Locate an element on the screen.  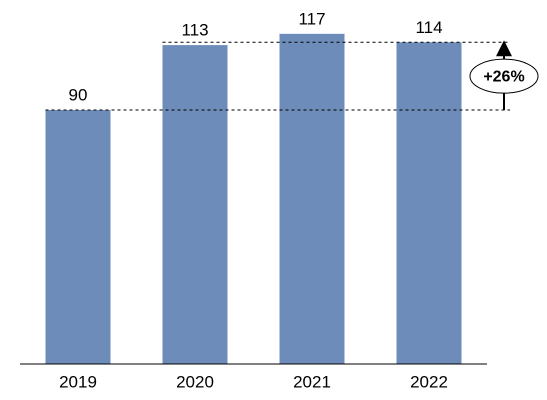
data-label: 90 is located at coordinates (78, 95).